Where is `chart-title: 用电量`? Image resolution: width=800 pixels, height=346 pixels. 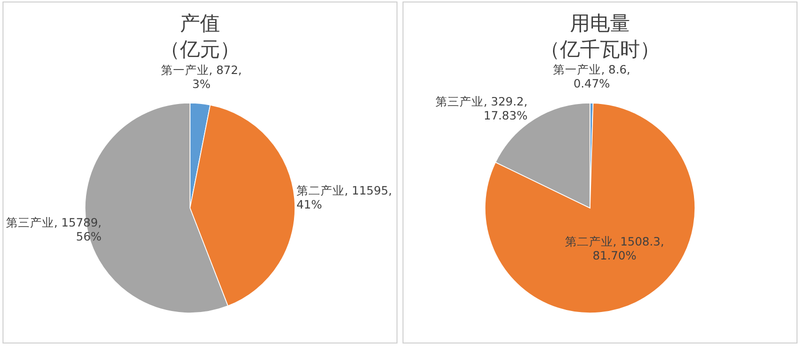 chart-title: 用电量 is located at coordinates (600, 23).